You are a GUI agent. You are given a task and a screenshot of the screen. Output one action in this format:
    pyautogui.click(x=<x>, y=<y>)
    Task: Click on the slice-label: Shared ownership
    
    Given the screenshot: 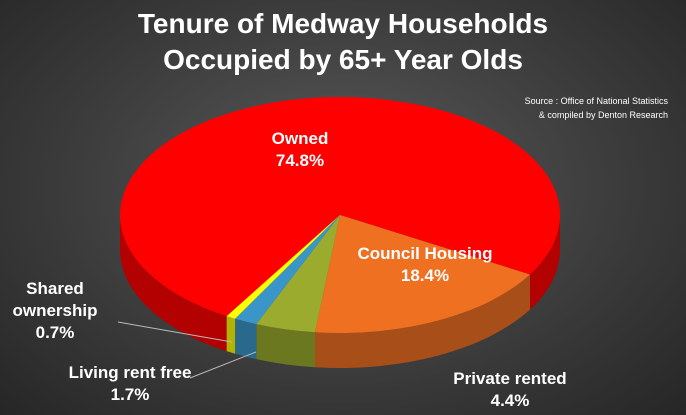 What is the action you would take?
    pyautogui.click(x=55, y=299)
    